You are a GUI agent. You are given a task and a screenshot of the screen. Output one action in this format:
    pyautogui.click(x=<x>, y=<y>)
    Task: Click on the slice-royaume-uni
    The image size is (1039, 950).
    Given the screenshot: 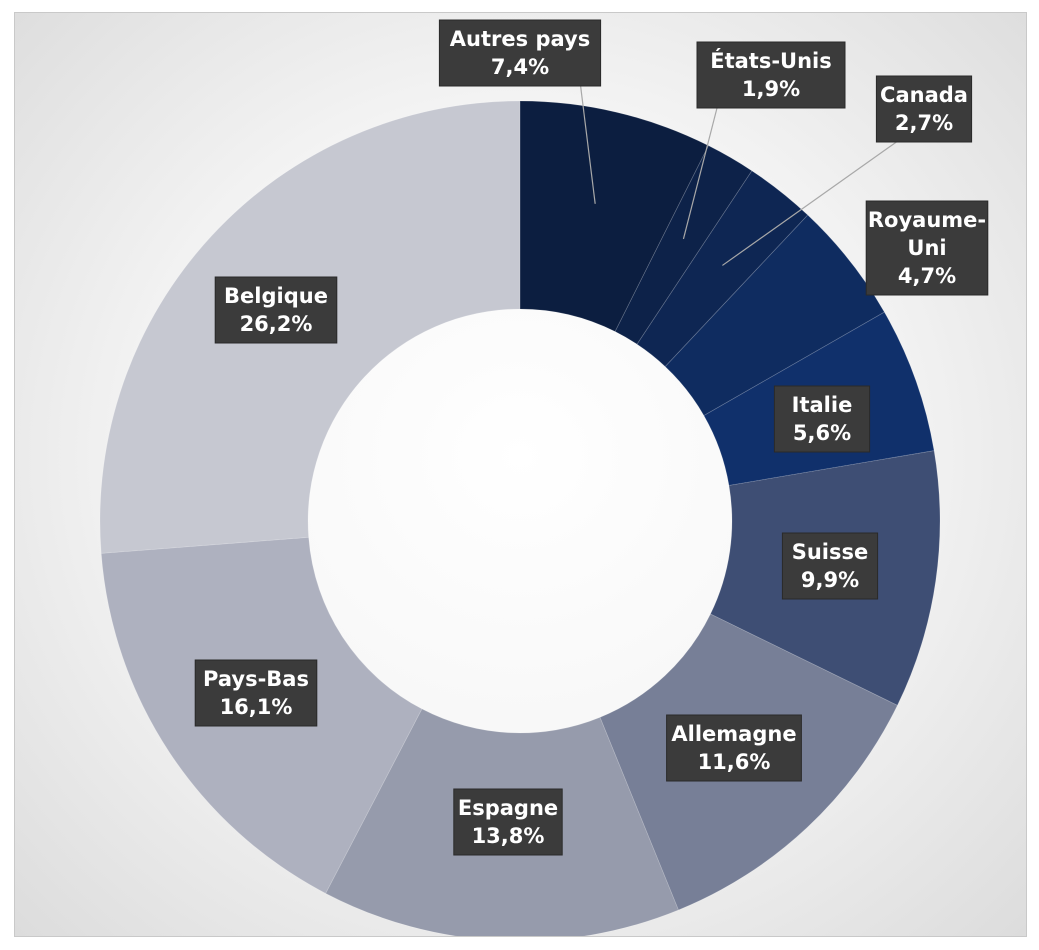 What is the action you would take?
    pyautogui.click(x=774, y=315)
    